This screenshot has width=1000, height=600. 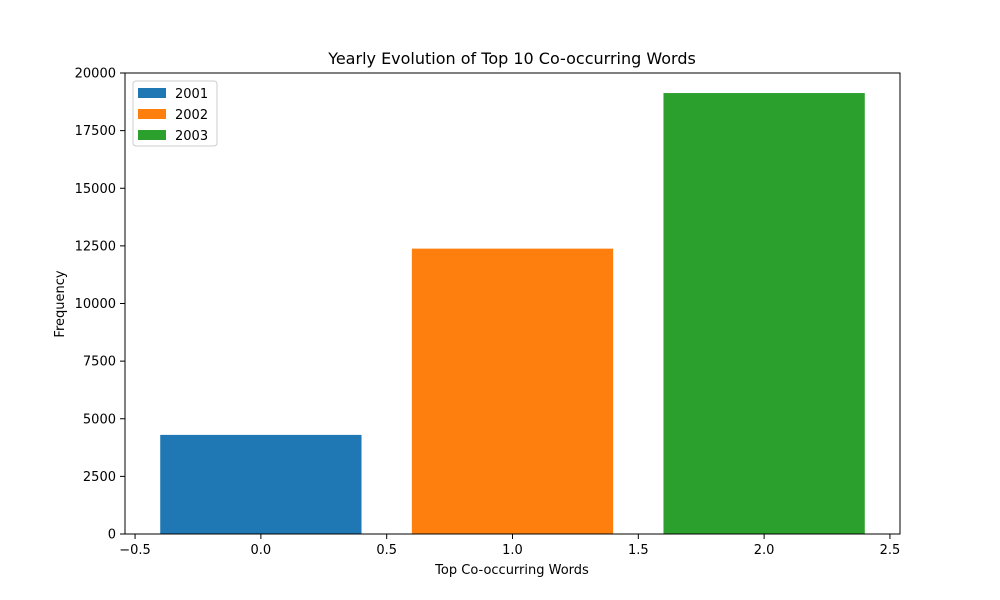 What do you see at coordinates (95, 131) in the screenshot?
I see `y-tick-label: 17500` at bounding box center [95, 131].